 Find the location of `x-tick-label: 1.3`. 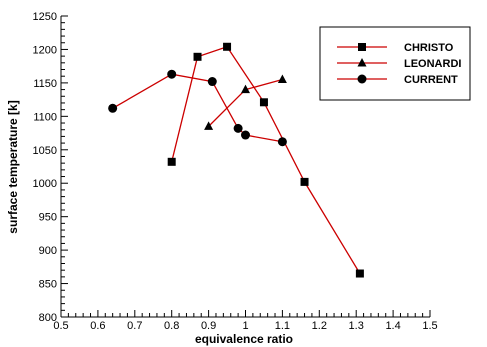

x-tick-label: 1.3 is located at coordinates (356, 326).